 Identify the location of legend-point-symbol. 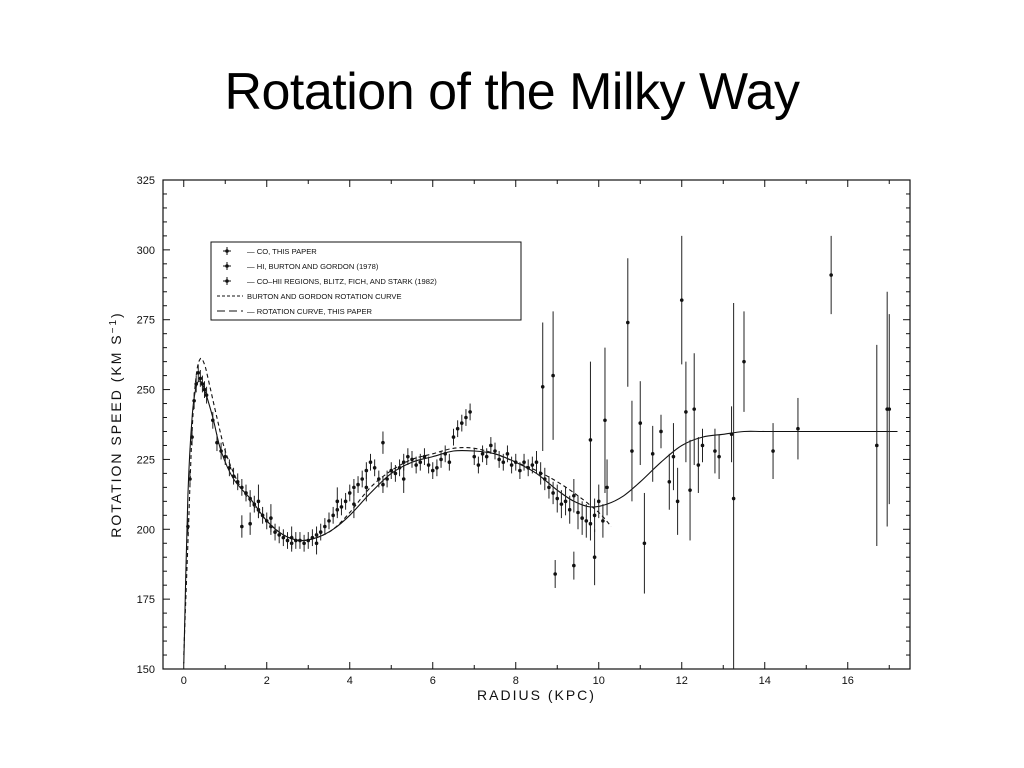
(227, 281).